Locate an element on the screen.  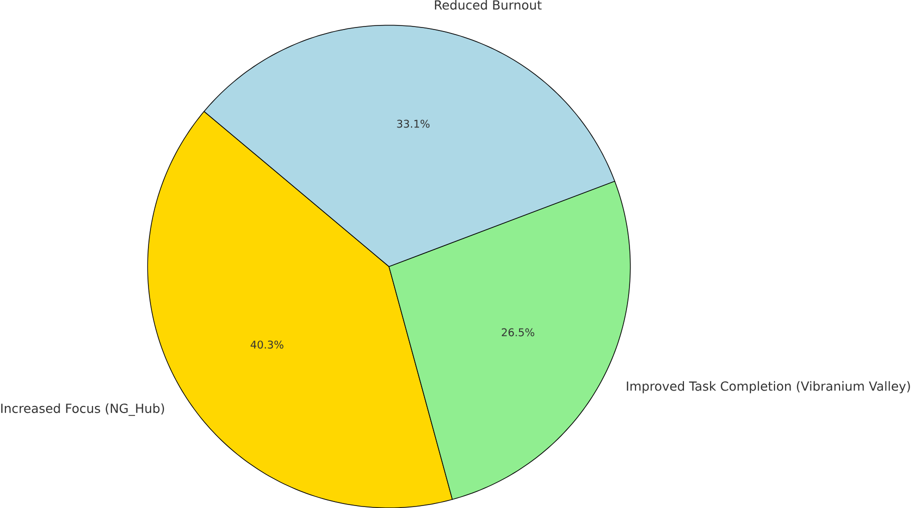
data-label: 40.3% is located at coordinates (267, 344).